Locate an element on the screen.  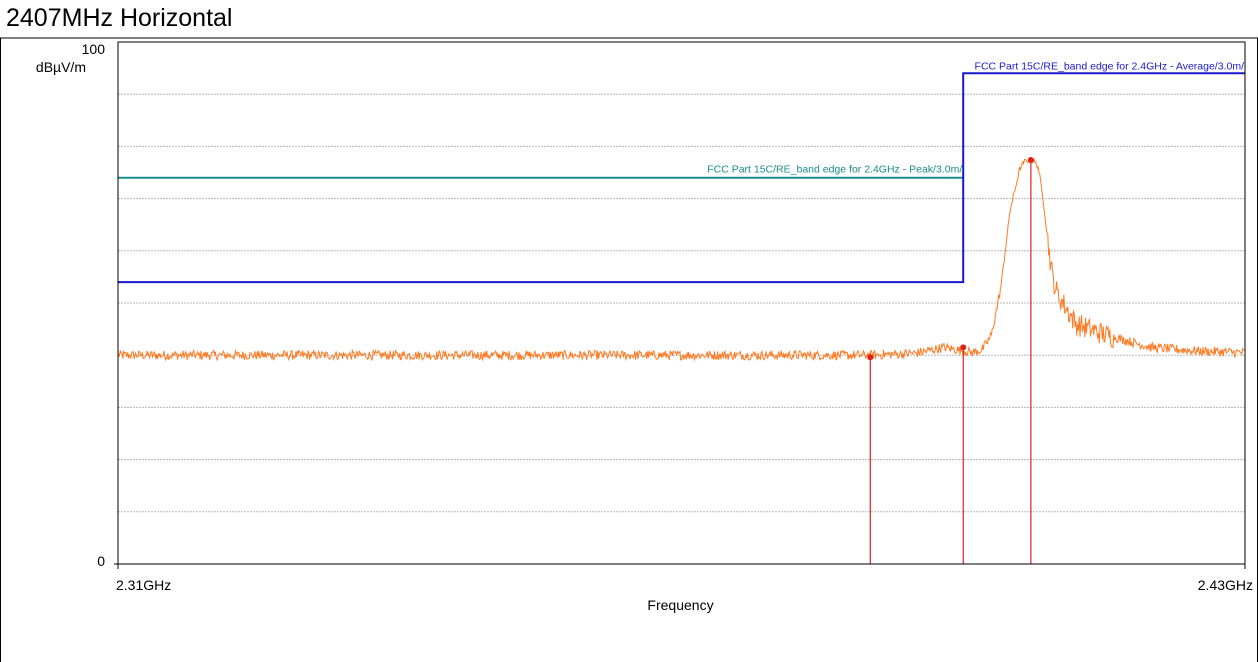
chart-title: 2407MHz Horizontal is located at coordinates (119, 18).